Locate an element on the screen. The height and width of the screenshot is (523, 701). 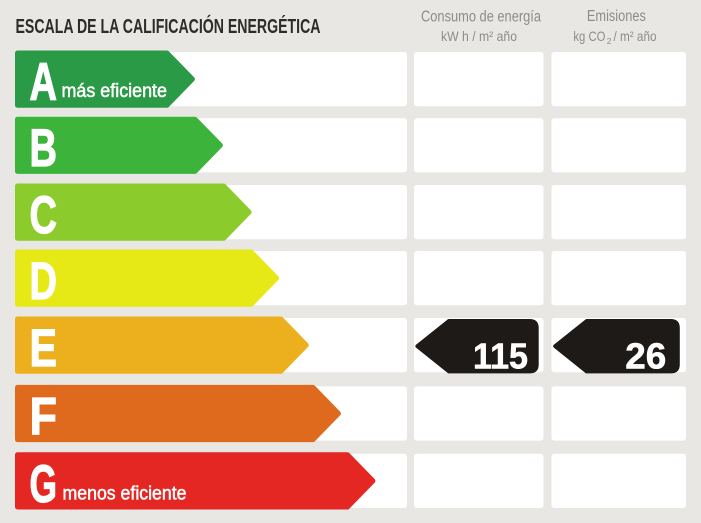
svg-text: menos eficiente is located at coordinates (125, 494).